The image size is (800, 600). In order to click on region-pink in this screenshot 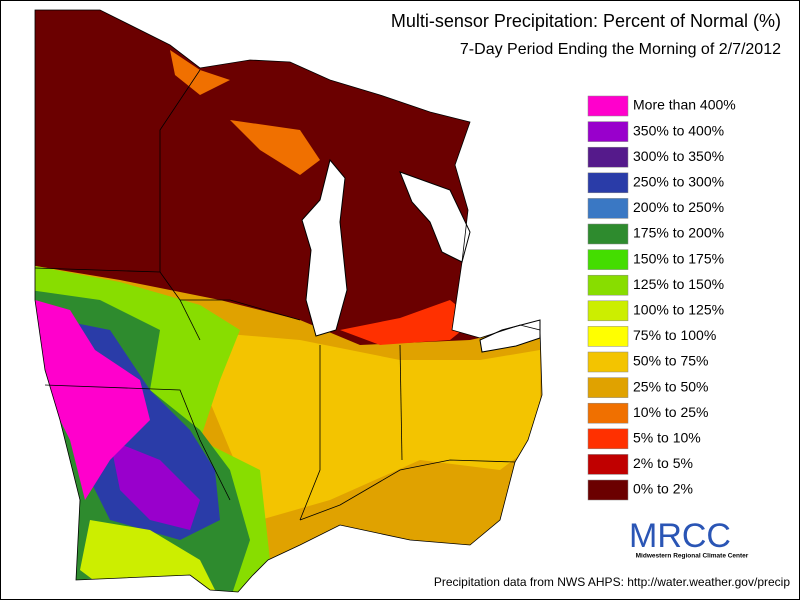, I will do `click(92, 400)`.